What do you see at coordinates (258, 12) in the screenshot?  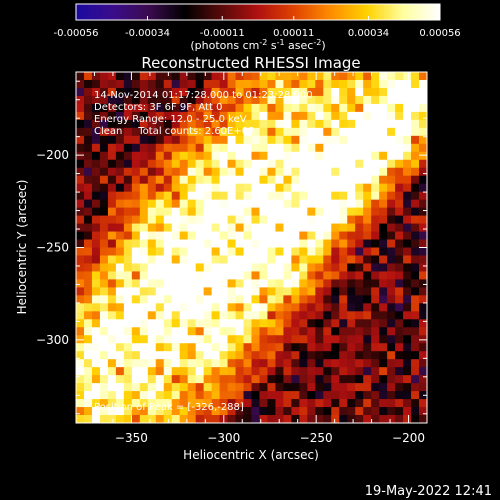 I see `colorbar-gradient` at bounding box center [258, 12].